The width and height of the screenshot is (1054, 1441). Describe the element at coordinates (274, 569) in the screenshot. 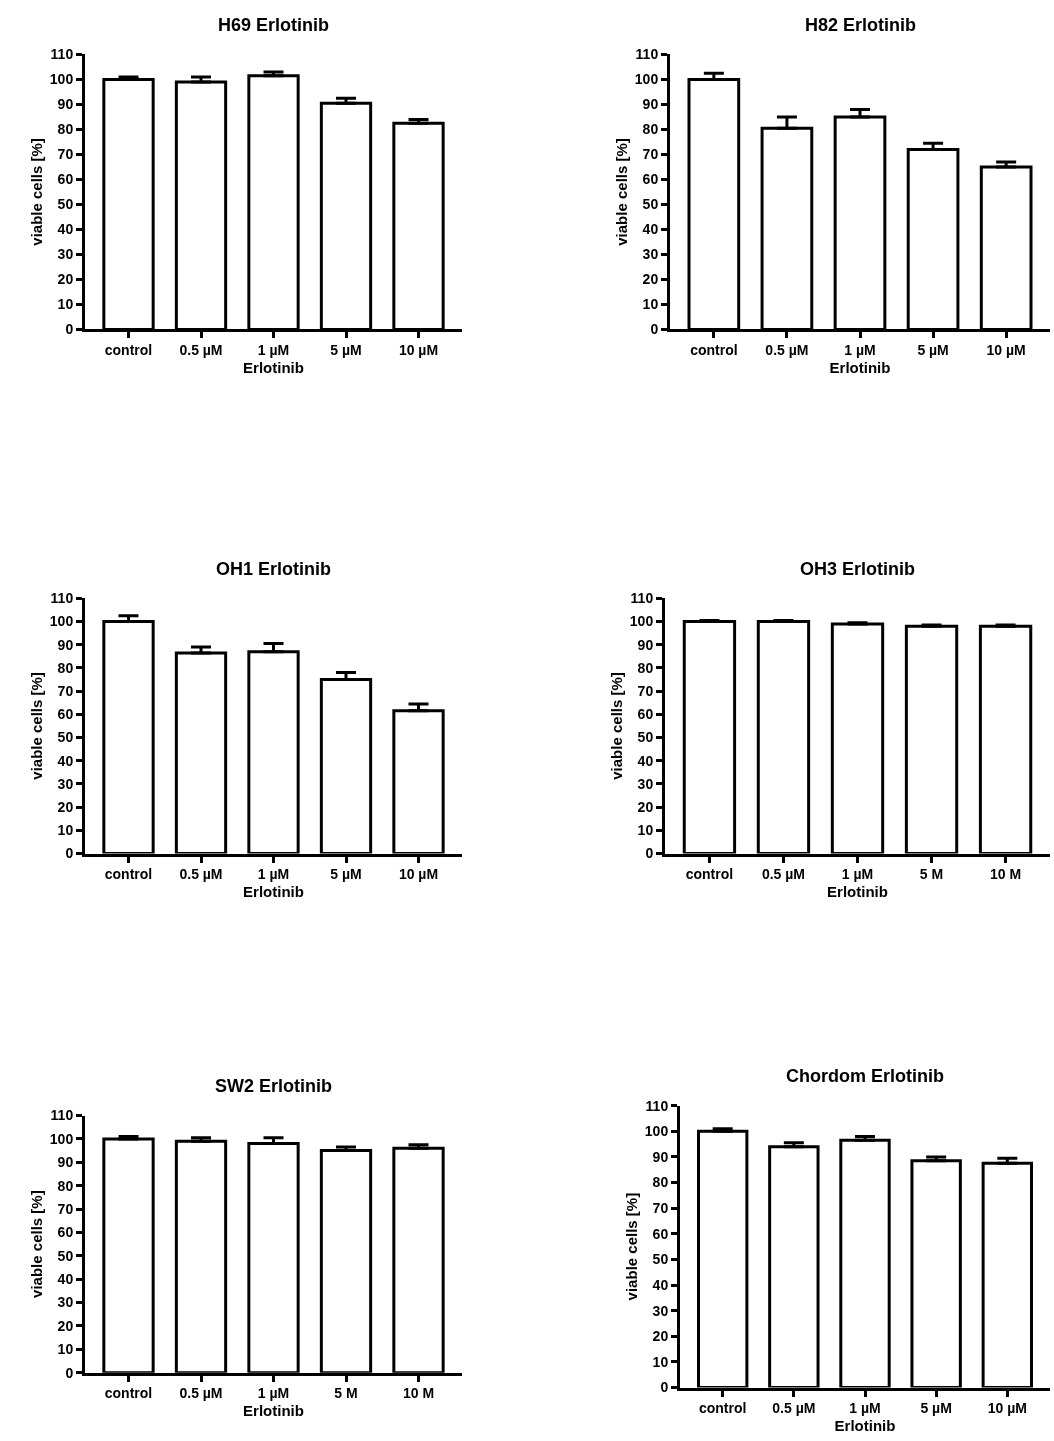

I see `chart-title: OH1 Erlotinib` at that location.